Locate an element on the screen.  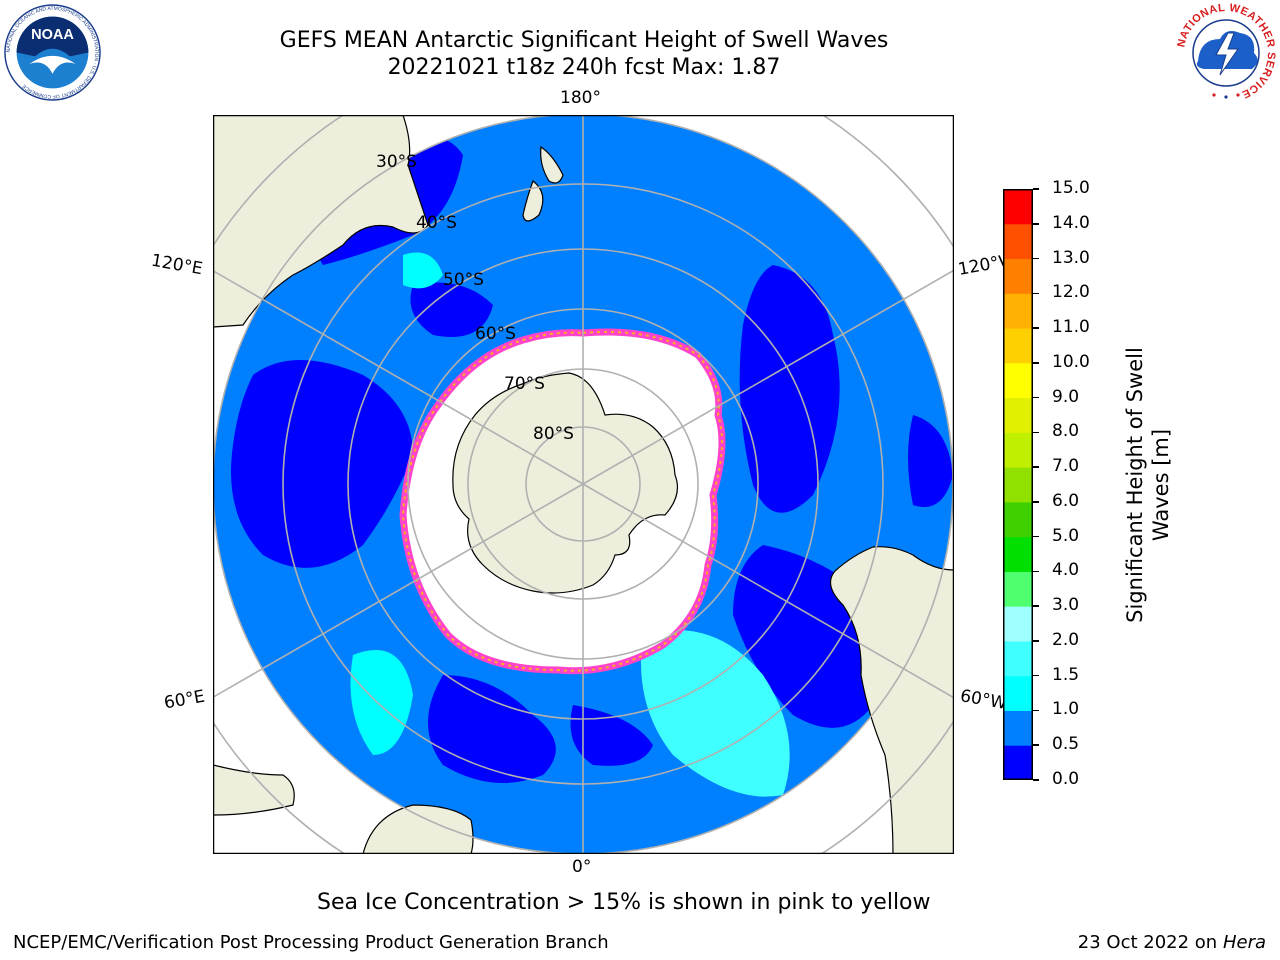
lat-label-60s: 60°S is located at coordinates (495, 334).